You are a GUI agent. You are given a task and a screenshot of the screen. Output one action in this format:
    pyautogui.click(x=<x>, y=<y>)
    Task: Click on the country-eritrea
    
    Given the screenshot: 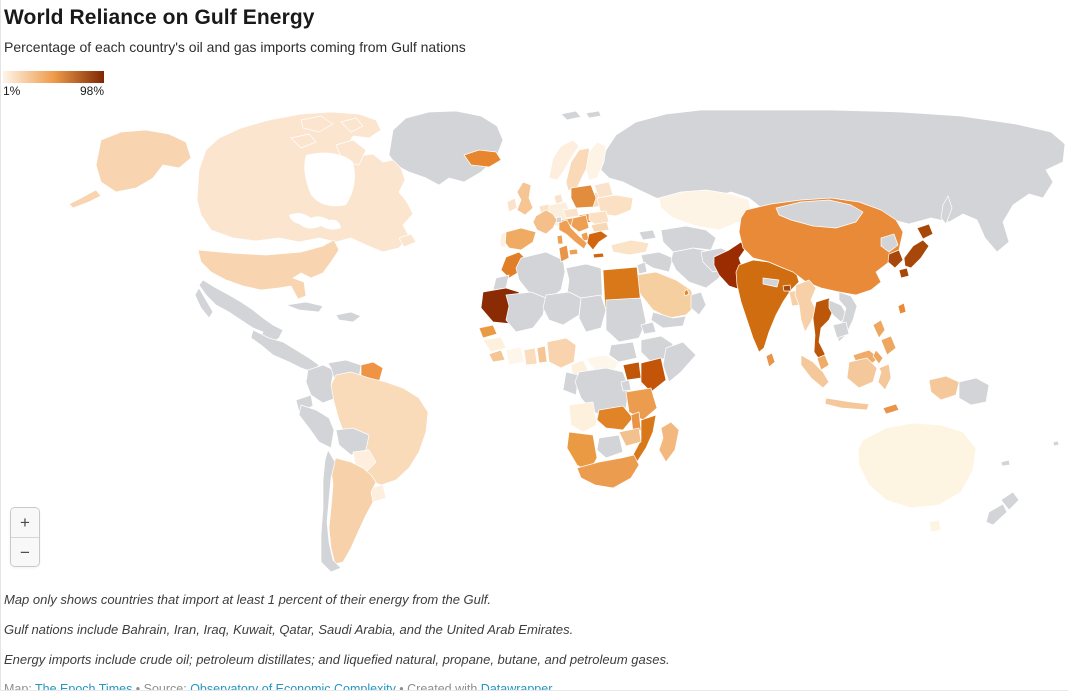 What is the action you would take?
    pyautogui.click(x=648, y=328)
    